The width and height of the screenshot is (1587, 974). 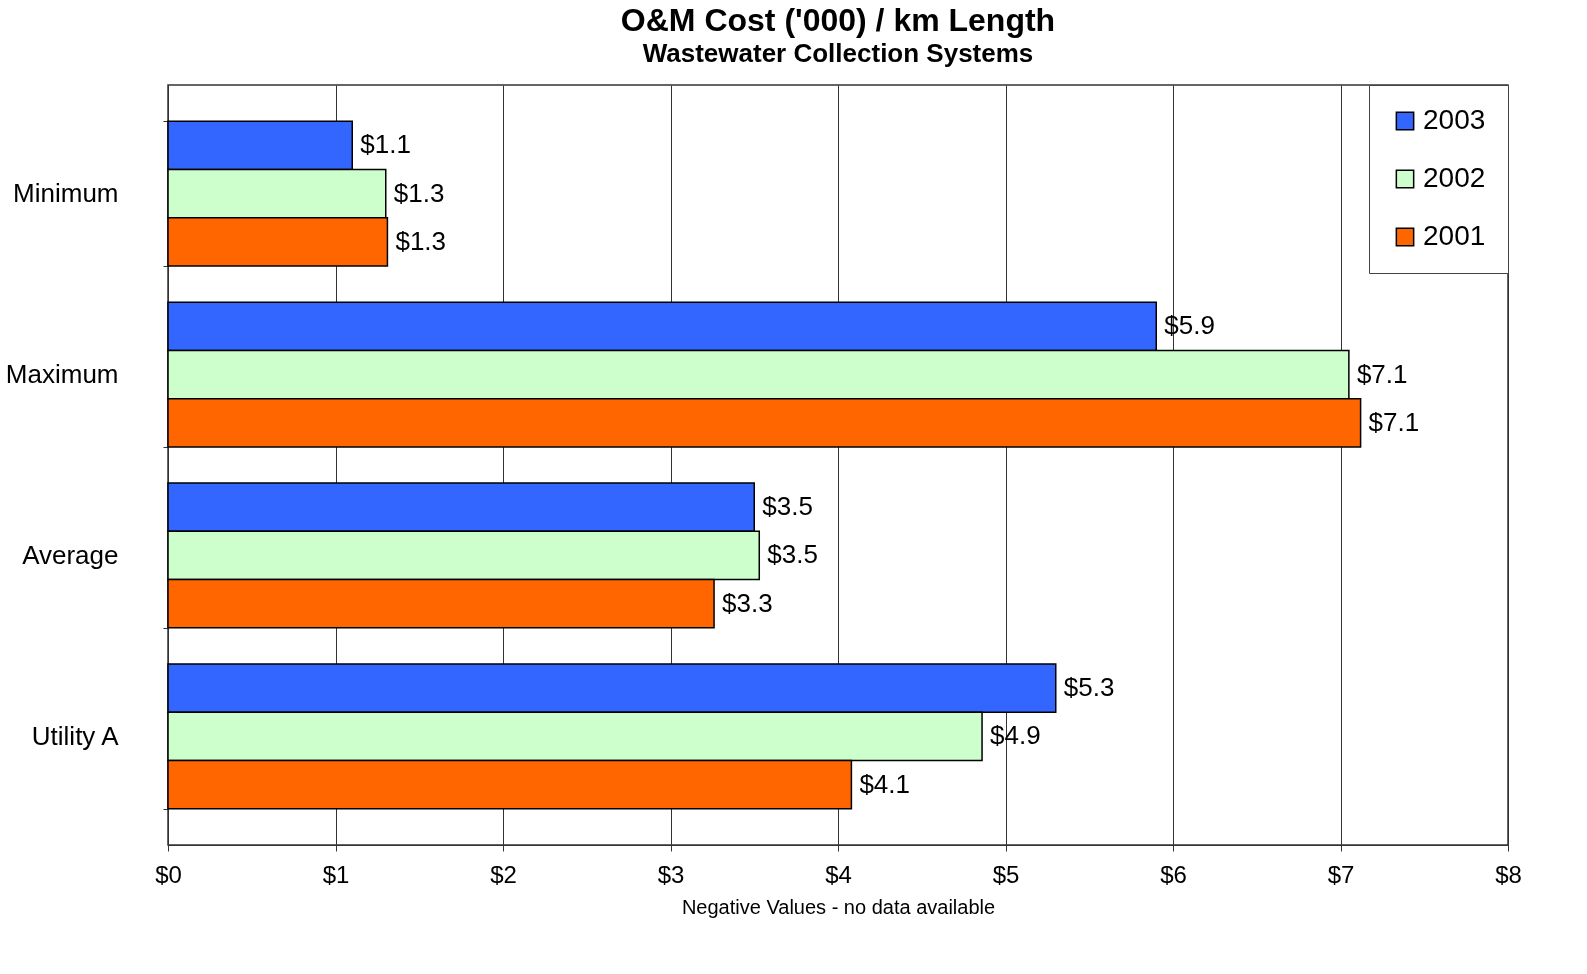 I want to click on x-tick-label: $8, so click(x=1508, y=874).